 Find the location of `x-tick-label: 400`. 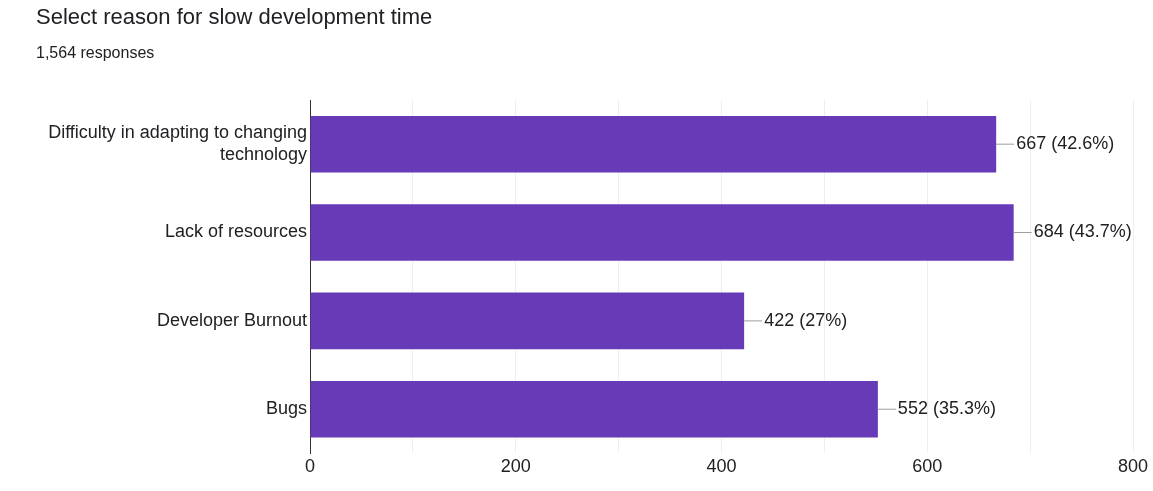

x-tick-label: 400 is located at coordinates (721, 466).